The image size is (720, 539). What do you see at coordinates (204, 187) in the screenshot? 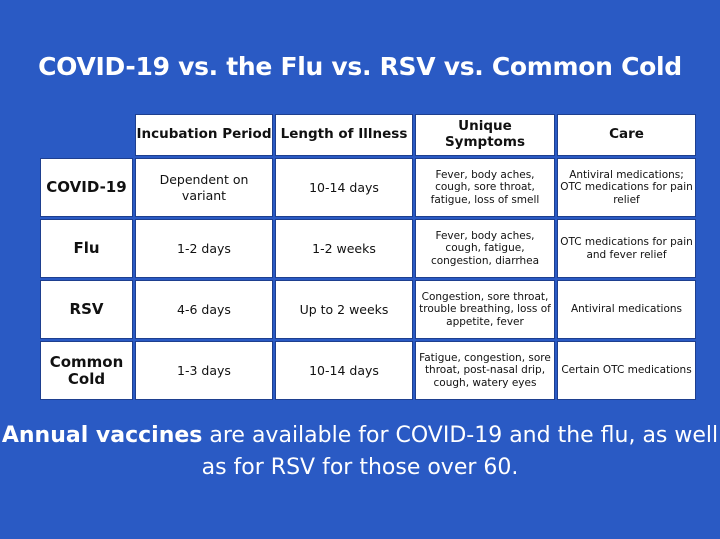
I see `cell-incubation: Dependent on variant` at bounding box center [204, 187].